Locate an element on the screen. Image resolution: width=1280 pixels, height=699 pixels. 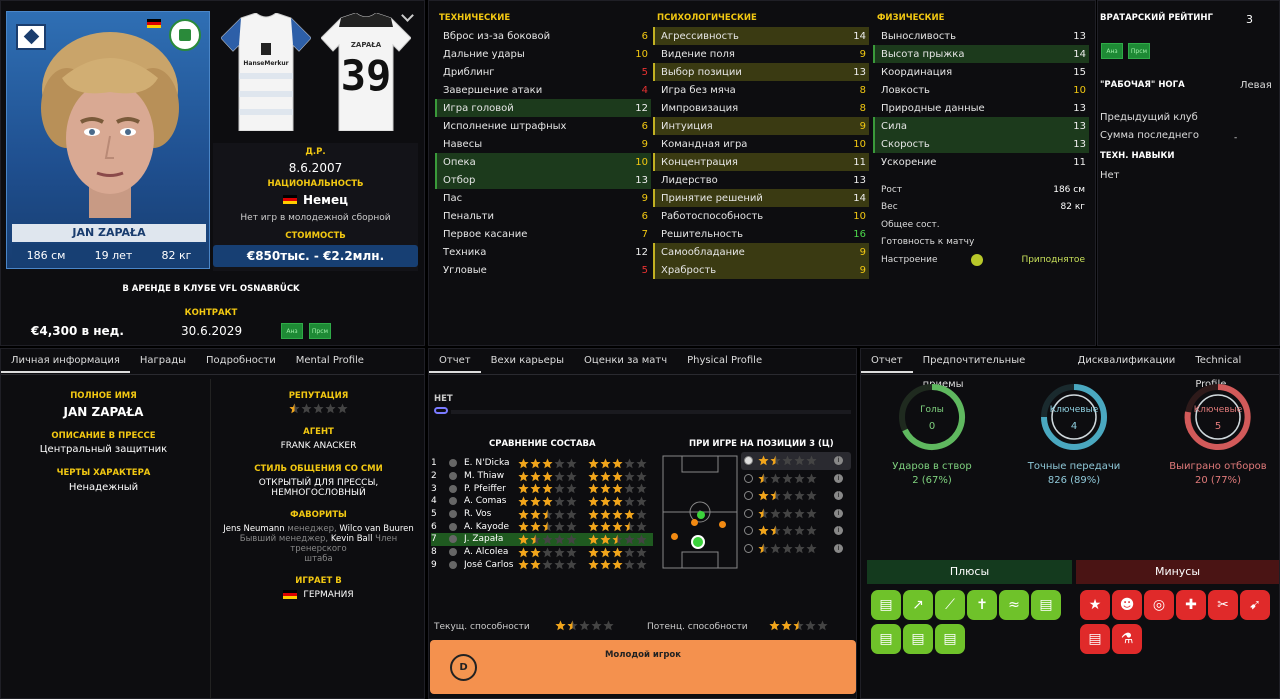
tab-tech-report: Отчет is located at coordinates (887, 361).